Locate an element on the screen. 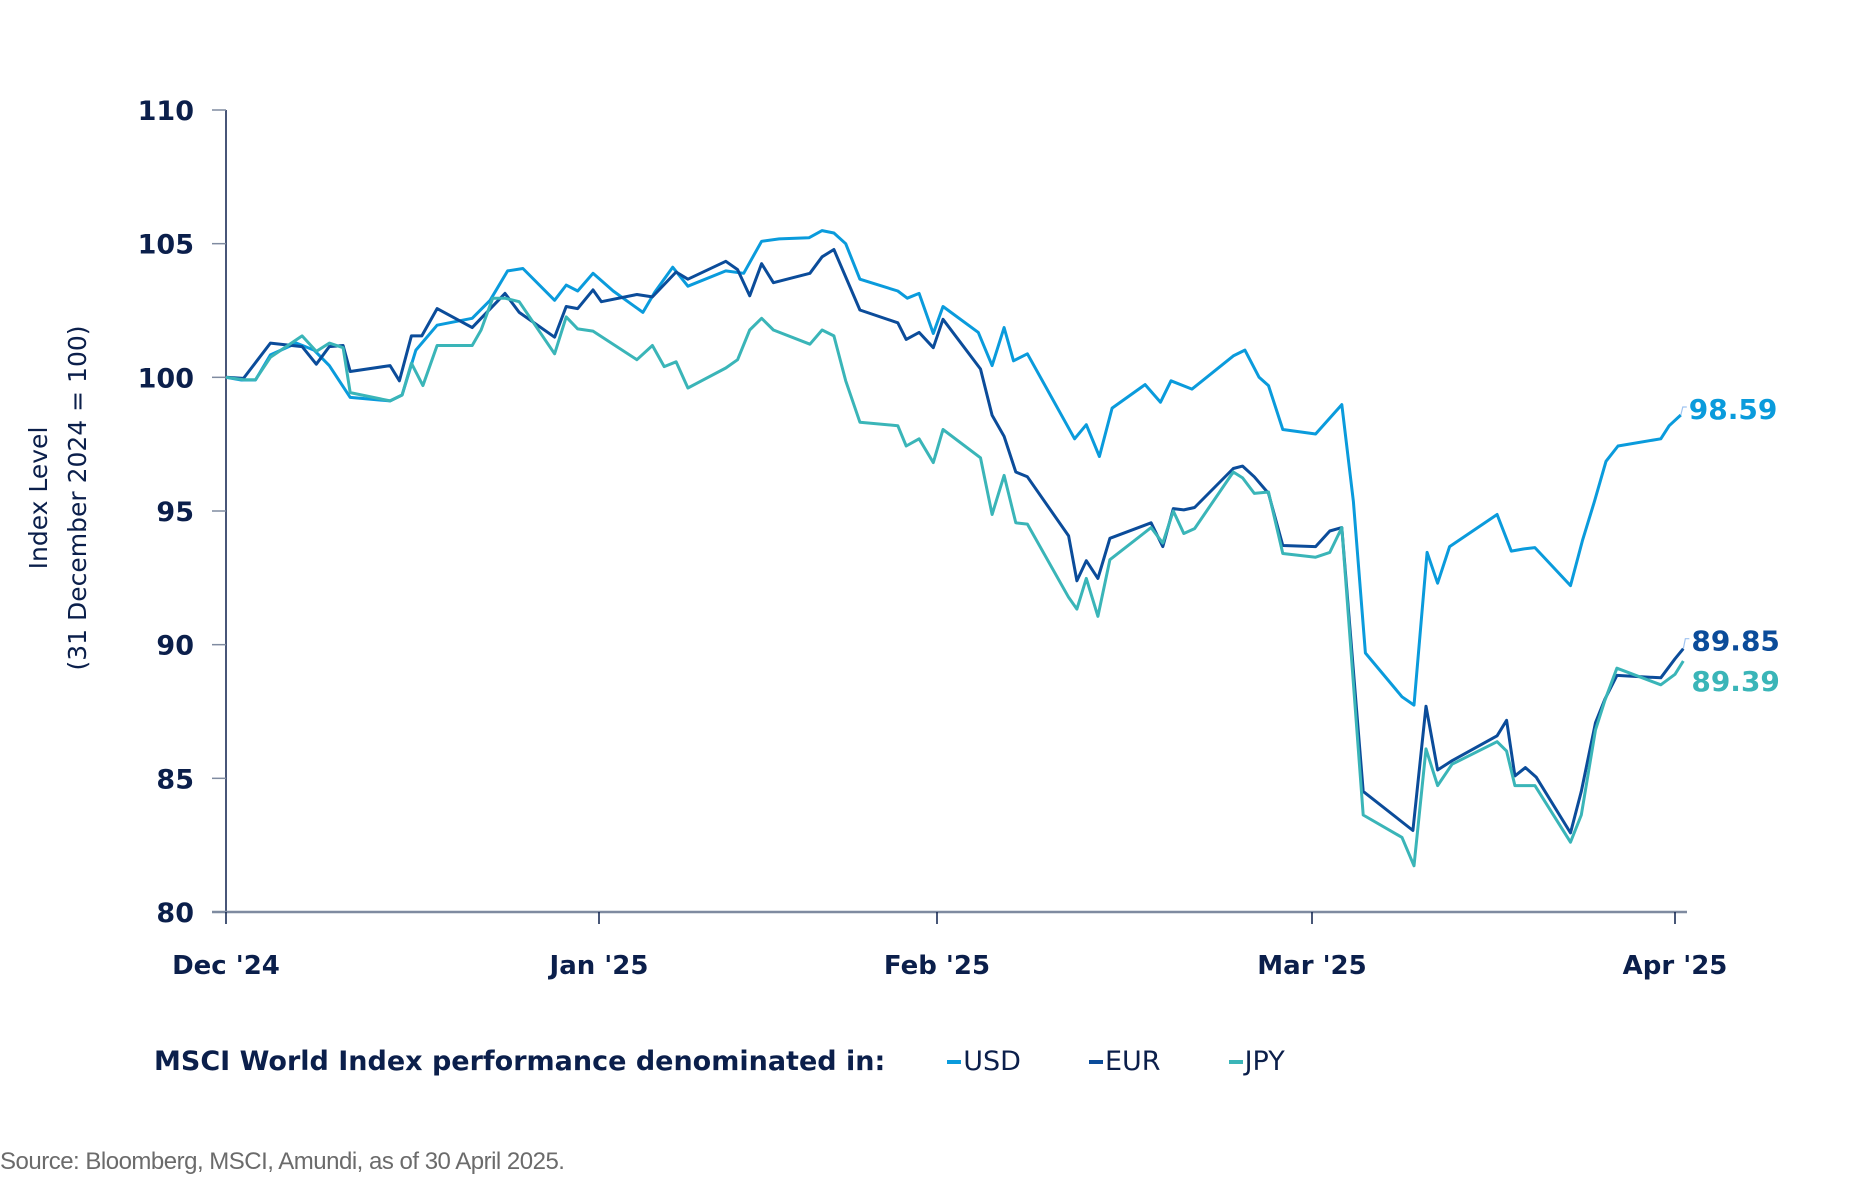 The image size is (1852, 1200). y-tick-label: 110 is located at coordinates (166, 111).